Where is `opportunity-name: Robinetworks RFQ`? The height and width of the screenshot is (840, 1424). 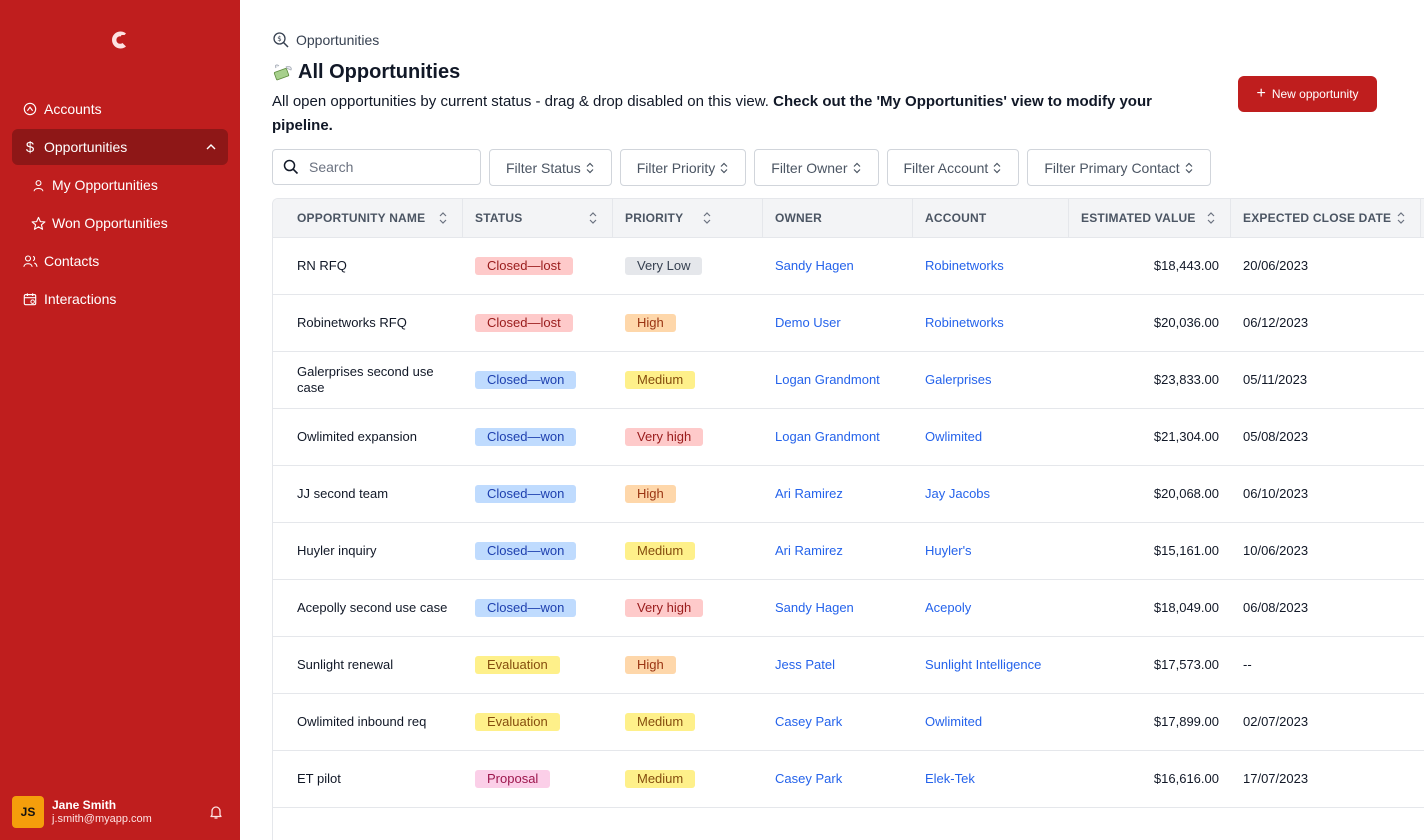 opportunity-name: Robinetworks RFQ is located at coordinates (352, 322).